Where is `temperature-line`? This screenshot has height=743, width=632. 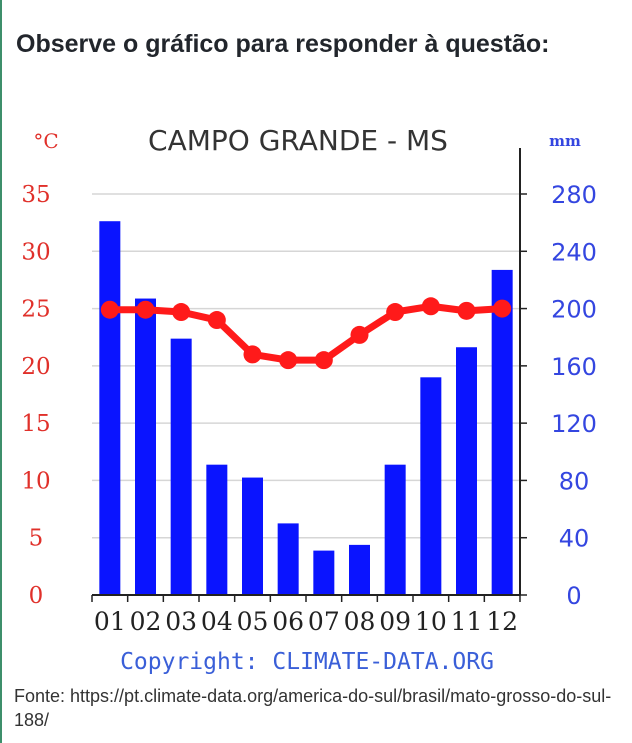
temperature-line is located at coordinates (306, 333).